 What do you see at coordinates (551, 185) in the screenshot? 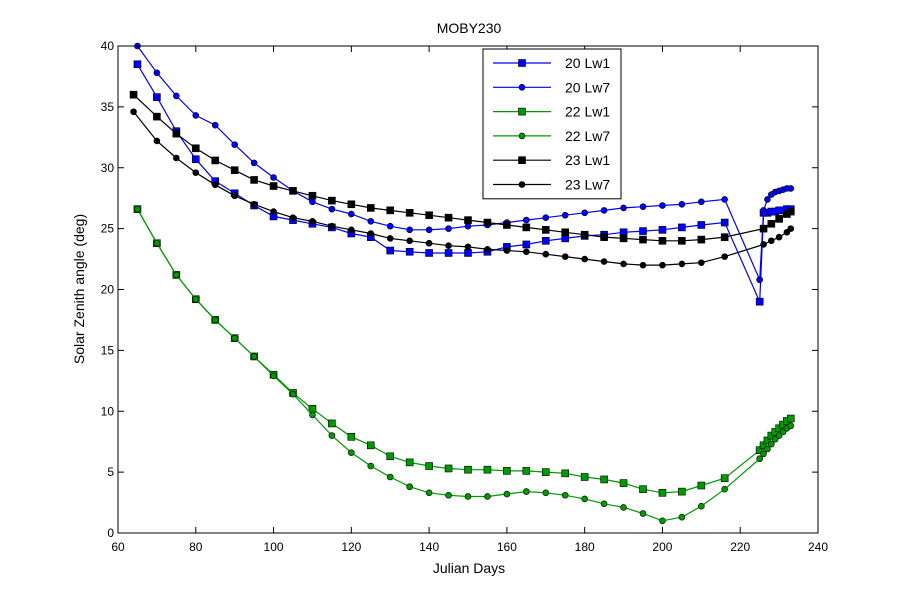
I see `legend-item: 23 Lw7` at bounding box center [551, 185].